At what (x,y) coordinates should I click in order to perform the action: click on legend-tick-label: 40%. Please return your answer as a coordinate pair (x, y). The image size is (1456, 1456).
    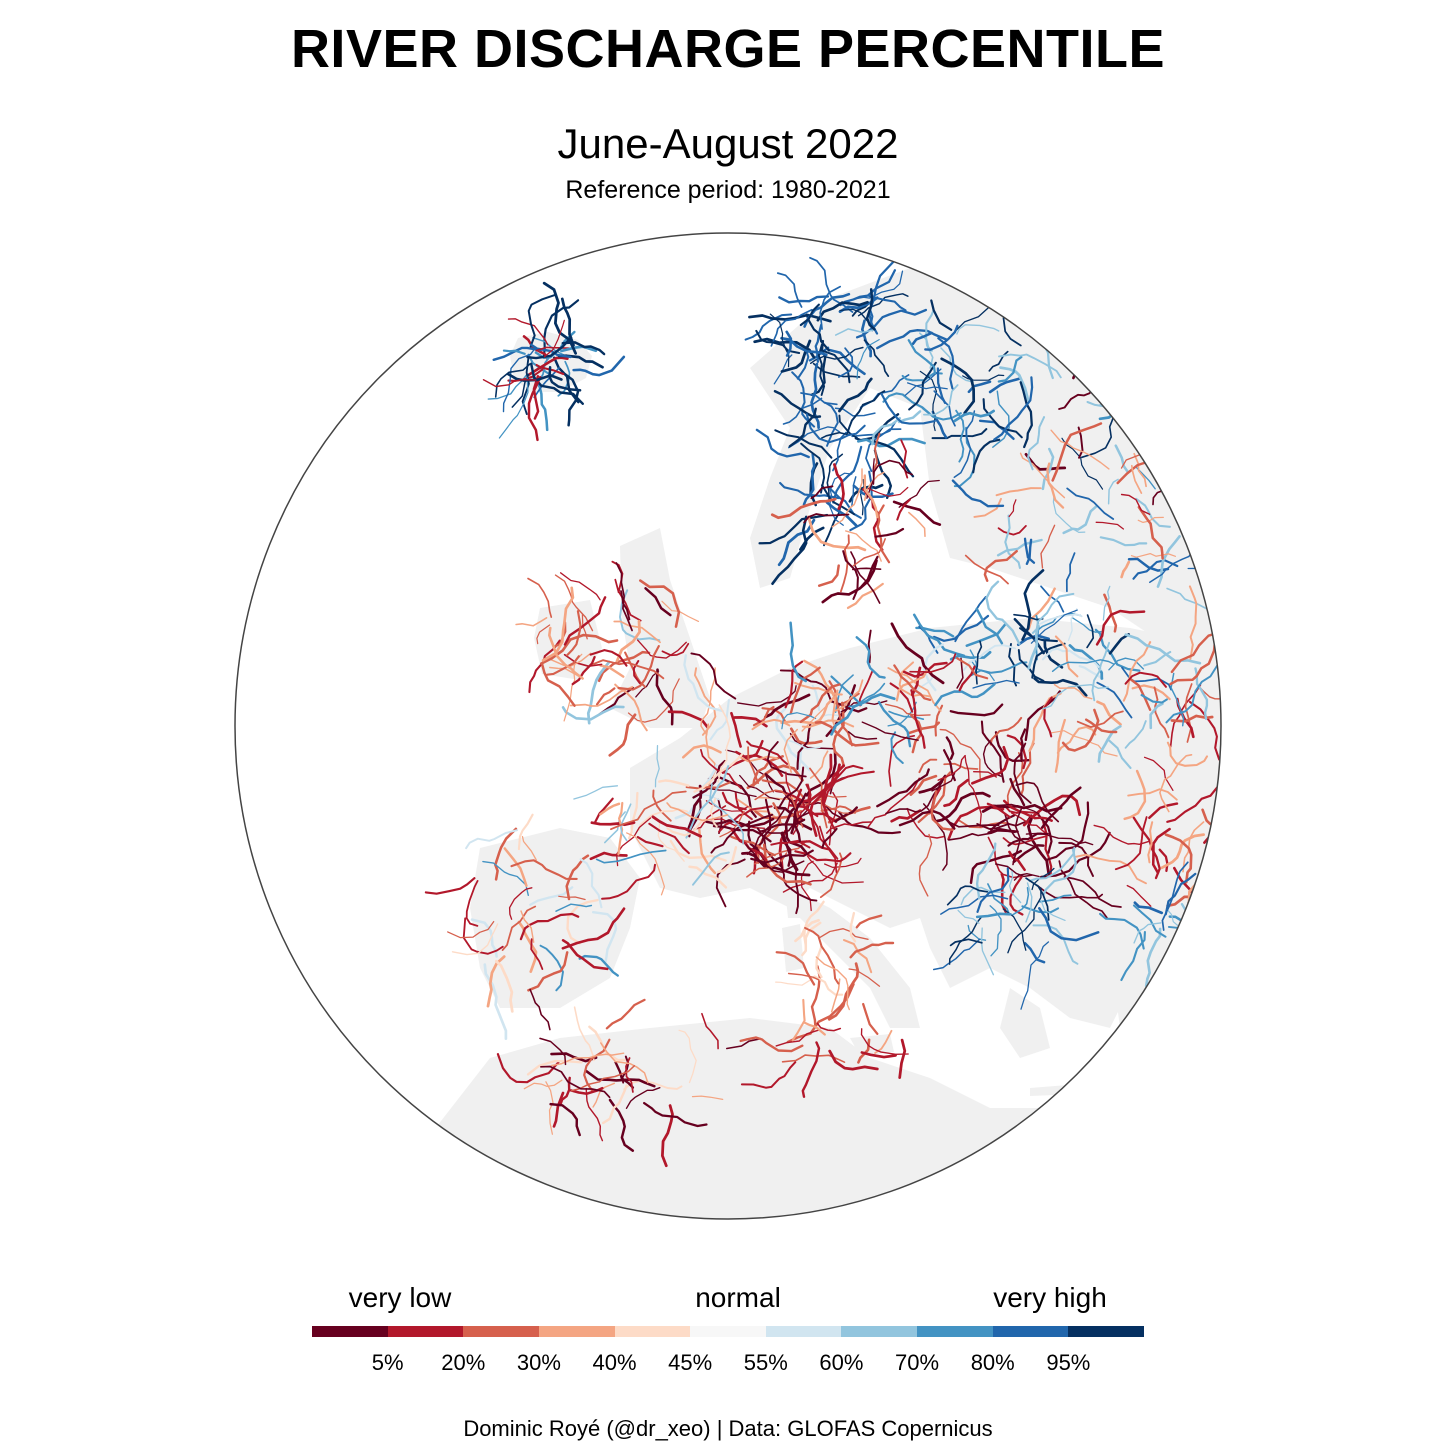
    Looking at the image, I should click on (614, 1362).